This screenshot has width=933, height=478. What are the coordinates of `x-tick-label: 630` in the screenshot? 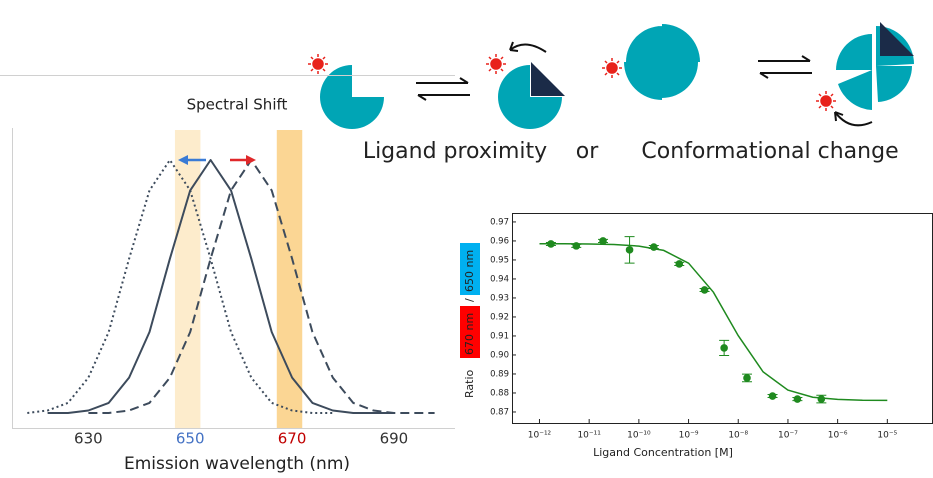 It's located at (88, 439).